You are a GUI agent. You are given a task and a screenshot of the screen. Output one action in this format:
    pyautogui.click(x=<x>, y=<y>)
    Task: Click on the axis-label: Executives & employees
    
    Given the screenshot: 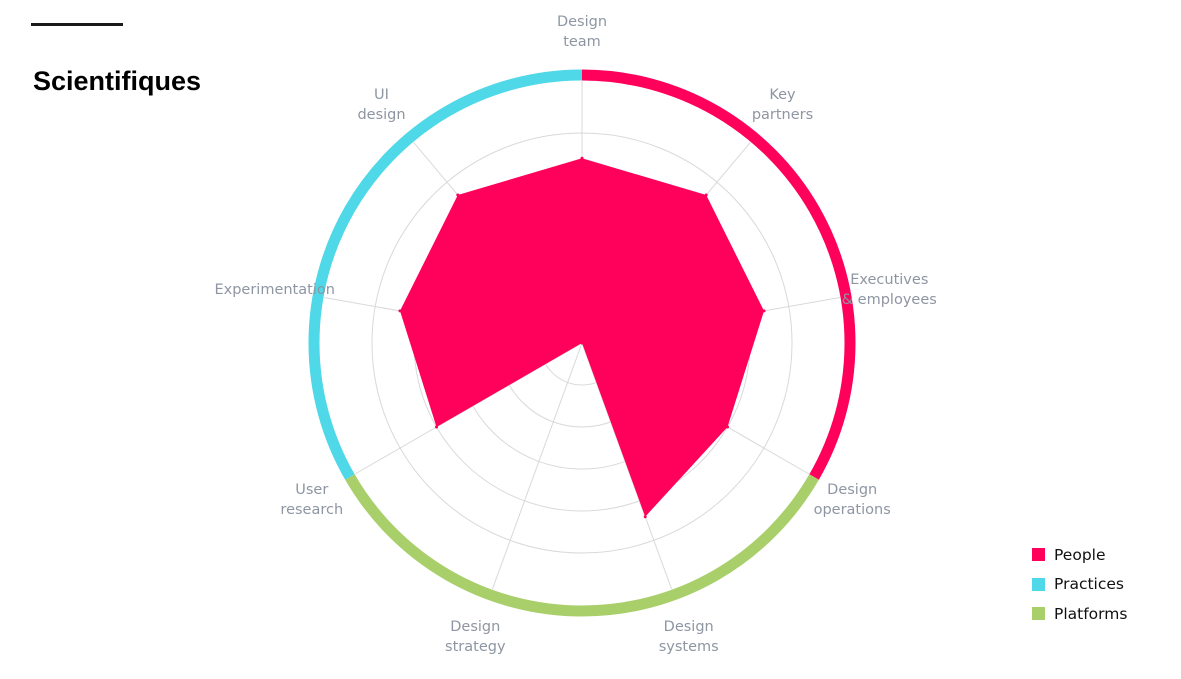 What is the action you would take?
    pyautogui.click(x=889, y=290)
    